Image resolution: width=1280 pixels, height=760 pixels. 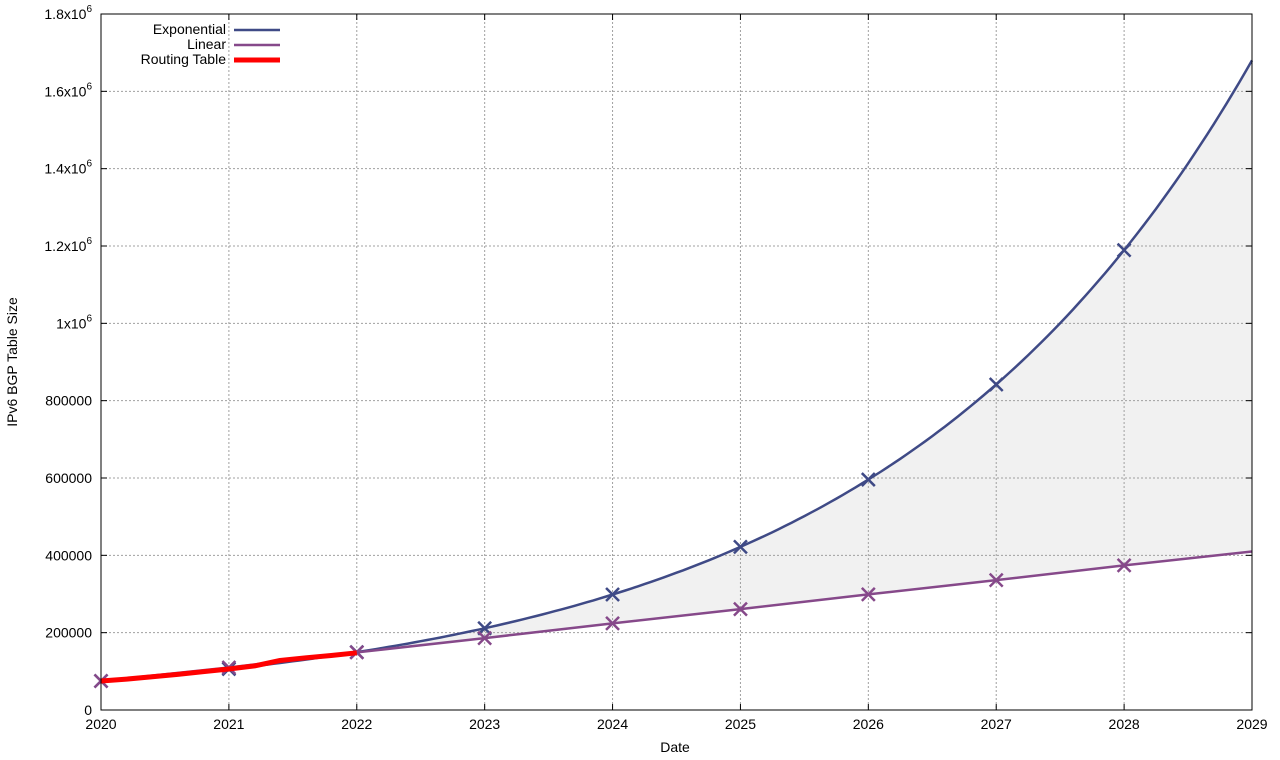 What do you see at coordinates (740, 724) in the screenshot?
I see `x-tick-label: 2025` at bounding box center [740, 724].